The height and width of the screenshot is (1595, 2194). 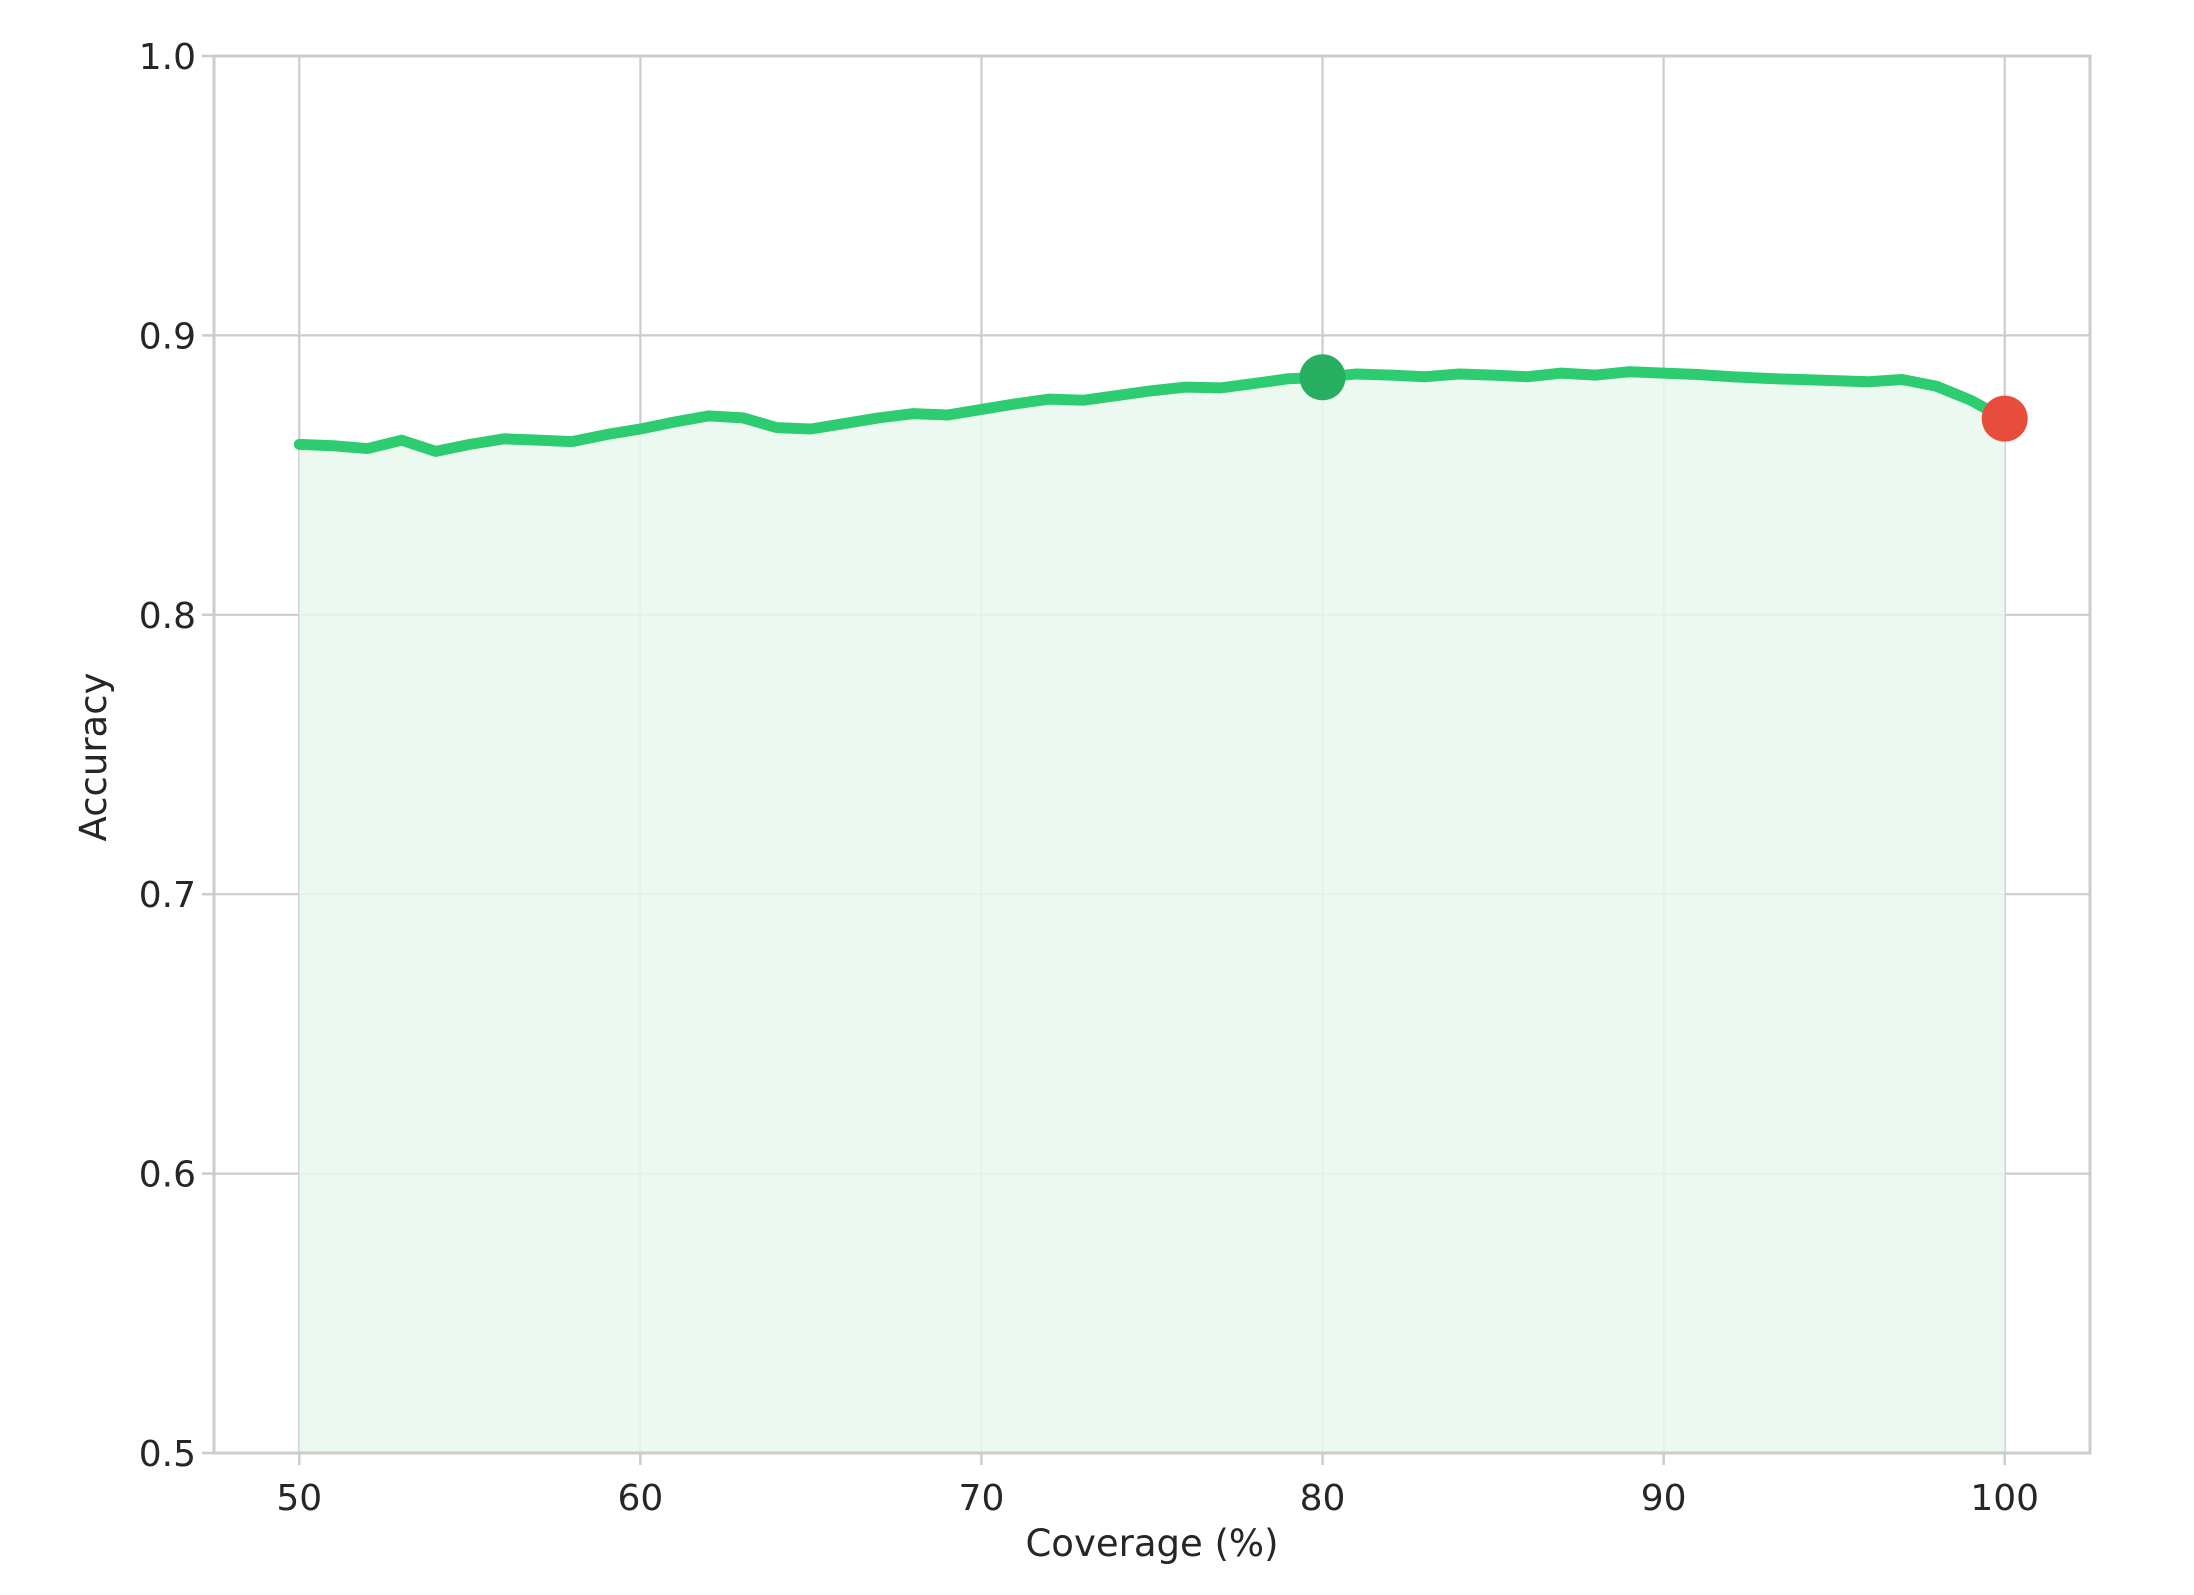 What do you see at coordinates (167, 1454) in the screenshot?
I see `y-tick-label: 0.5` at bounding box center [167, 1454].